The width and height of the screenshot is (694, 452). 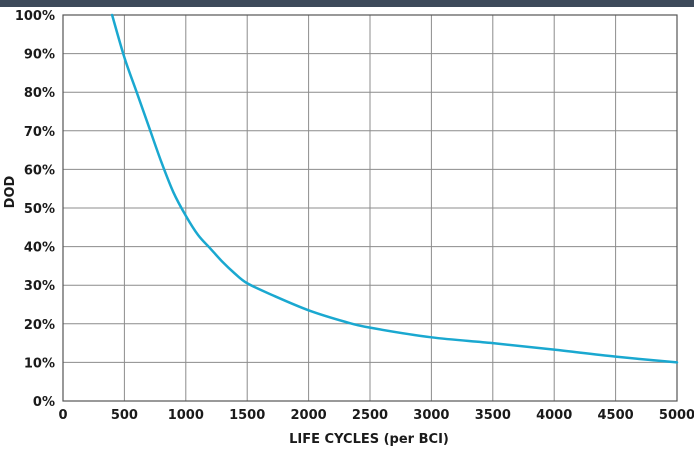 What do you see at coordinates (39, 248) in the screenshot?
I see `y-tick-label: 40%` at bounding box center [39, 248].